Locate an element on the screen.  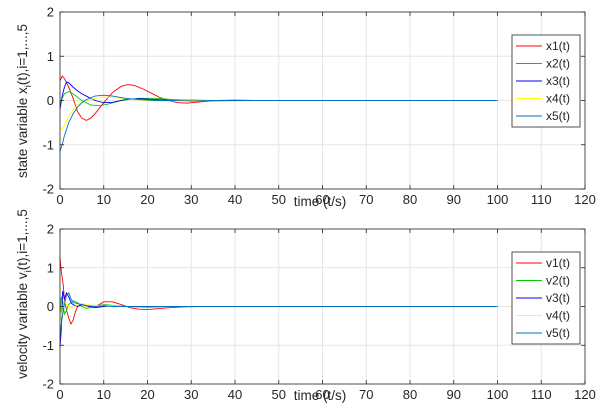
state-legend-label-4: x4(t) is located at coordinates (558, 99).